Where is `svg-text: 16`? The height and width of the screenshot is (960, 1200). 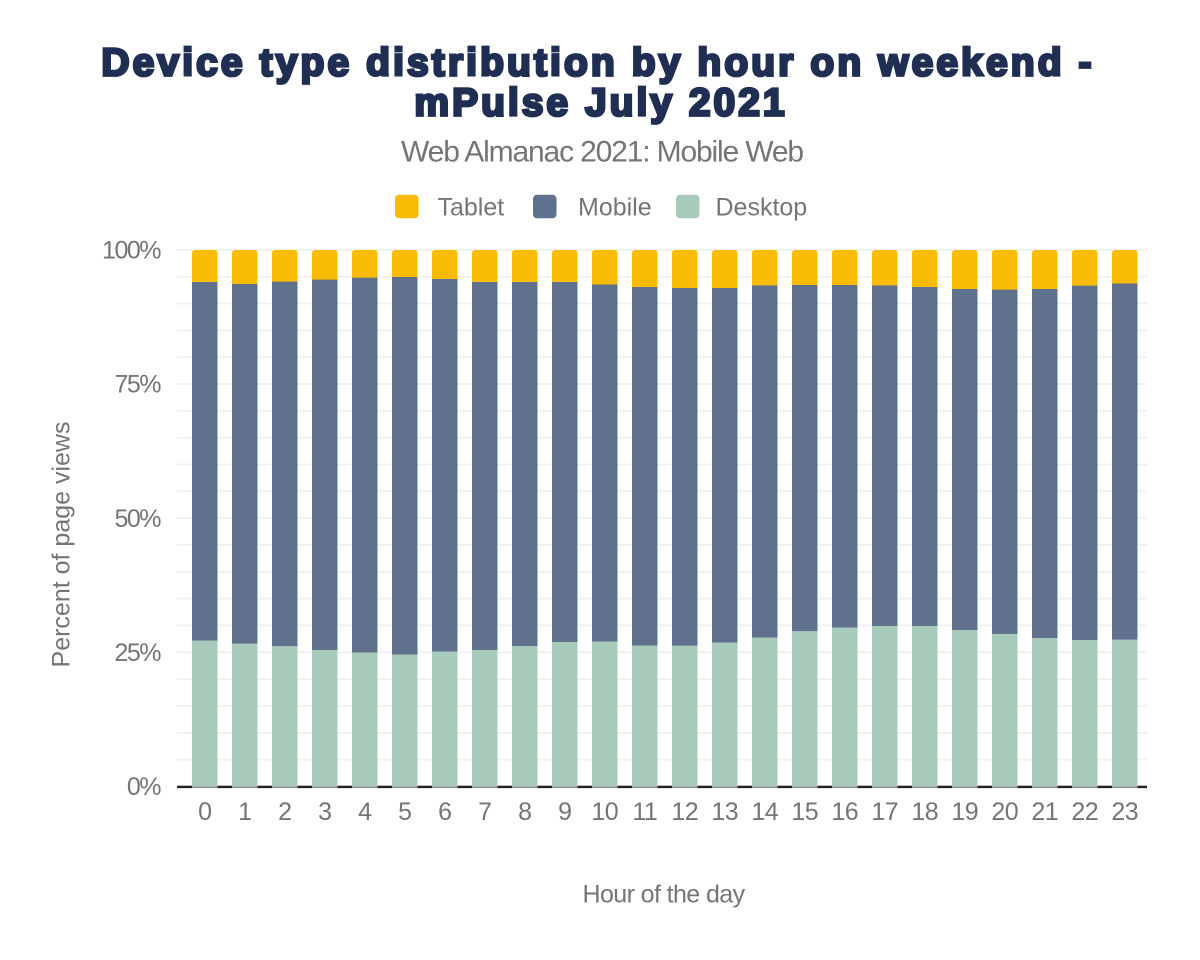 svg-text: 16 is located at coordinates (844, 812).